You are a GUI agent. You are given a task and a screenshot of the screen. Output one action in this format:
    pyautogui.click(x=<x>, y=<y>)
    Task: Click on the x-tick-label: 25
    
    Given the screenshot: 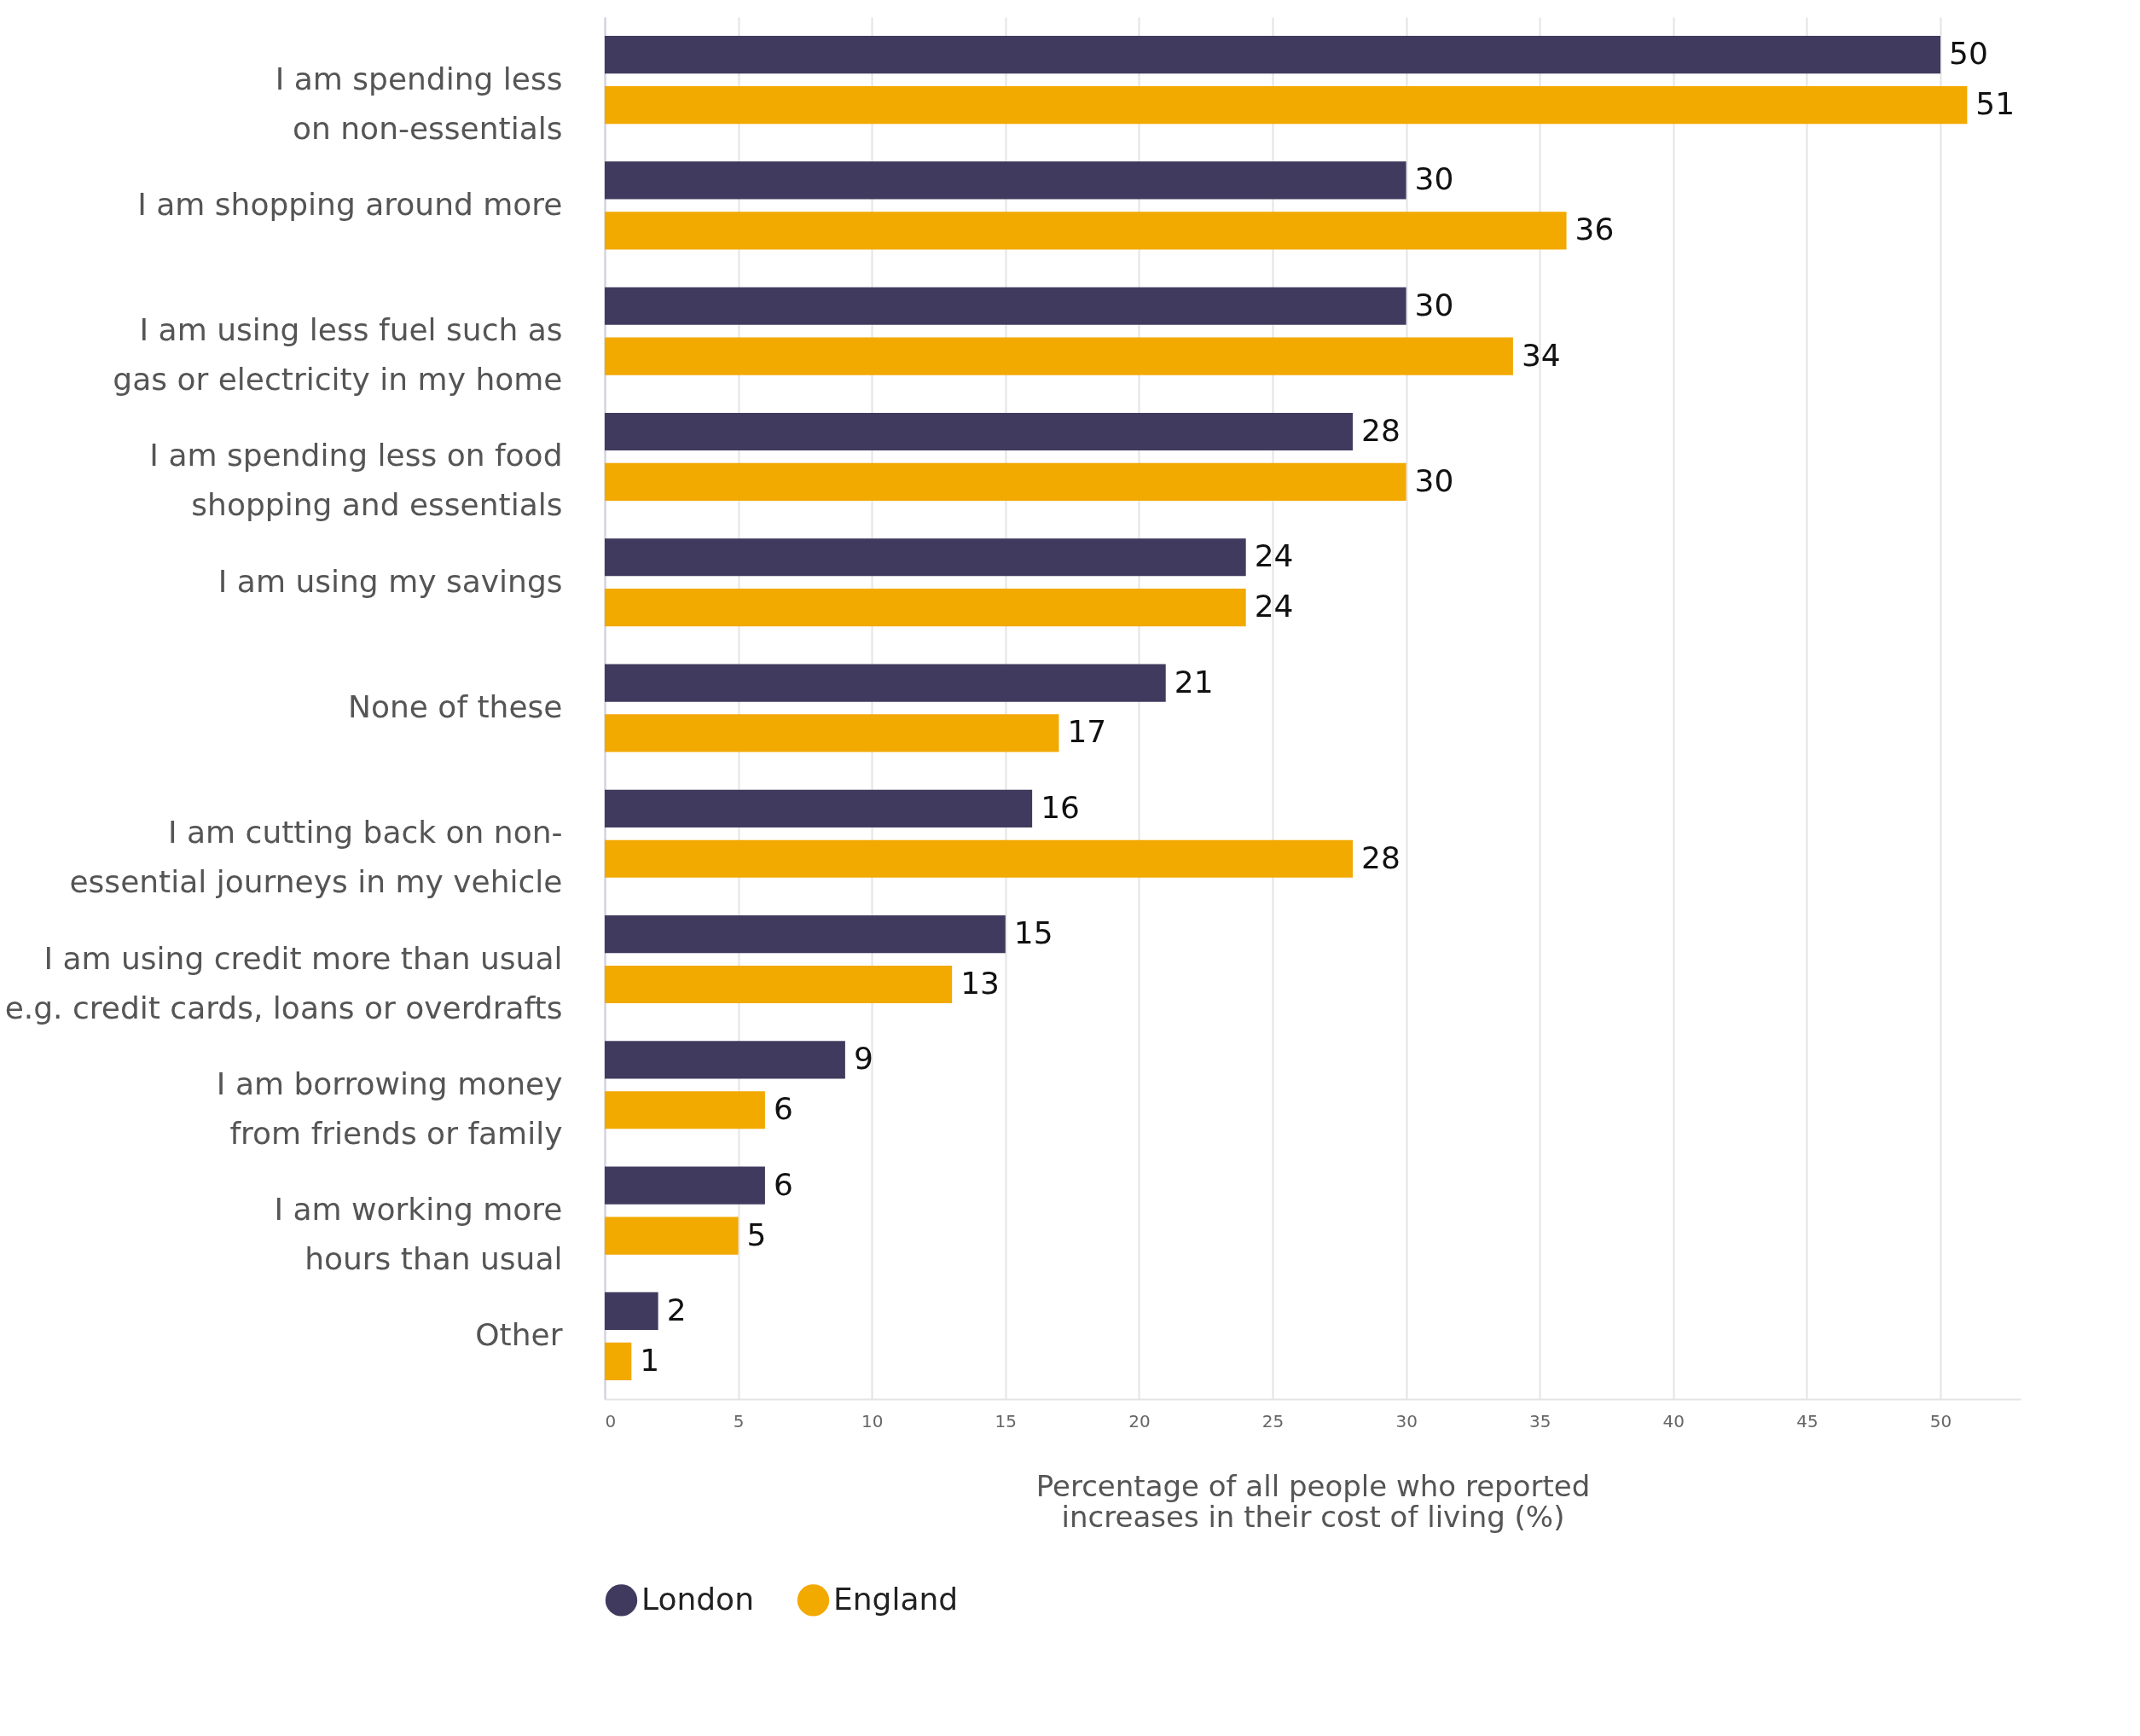 What is the action you would take?
    pyautogui.click(x=1273, y=1420)
    